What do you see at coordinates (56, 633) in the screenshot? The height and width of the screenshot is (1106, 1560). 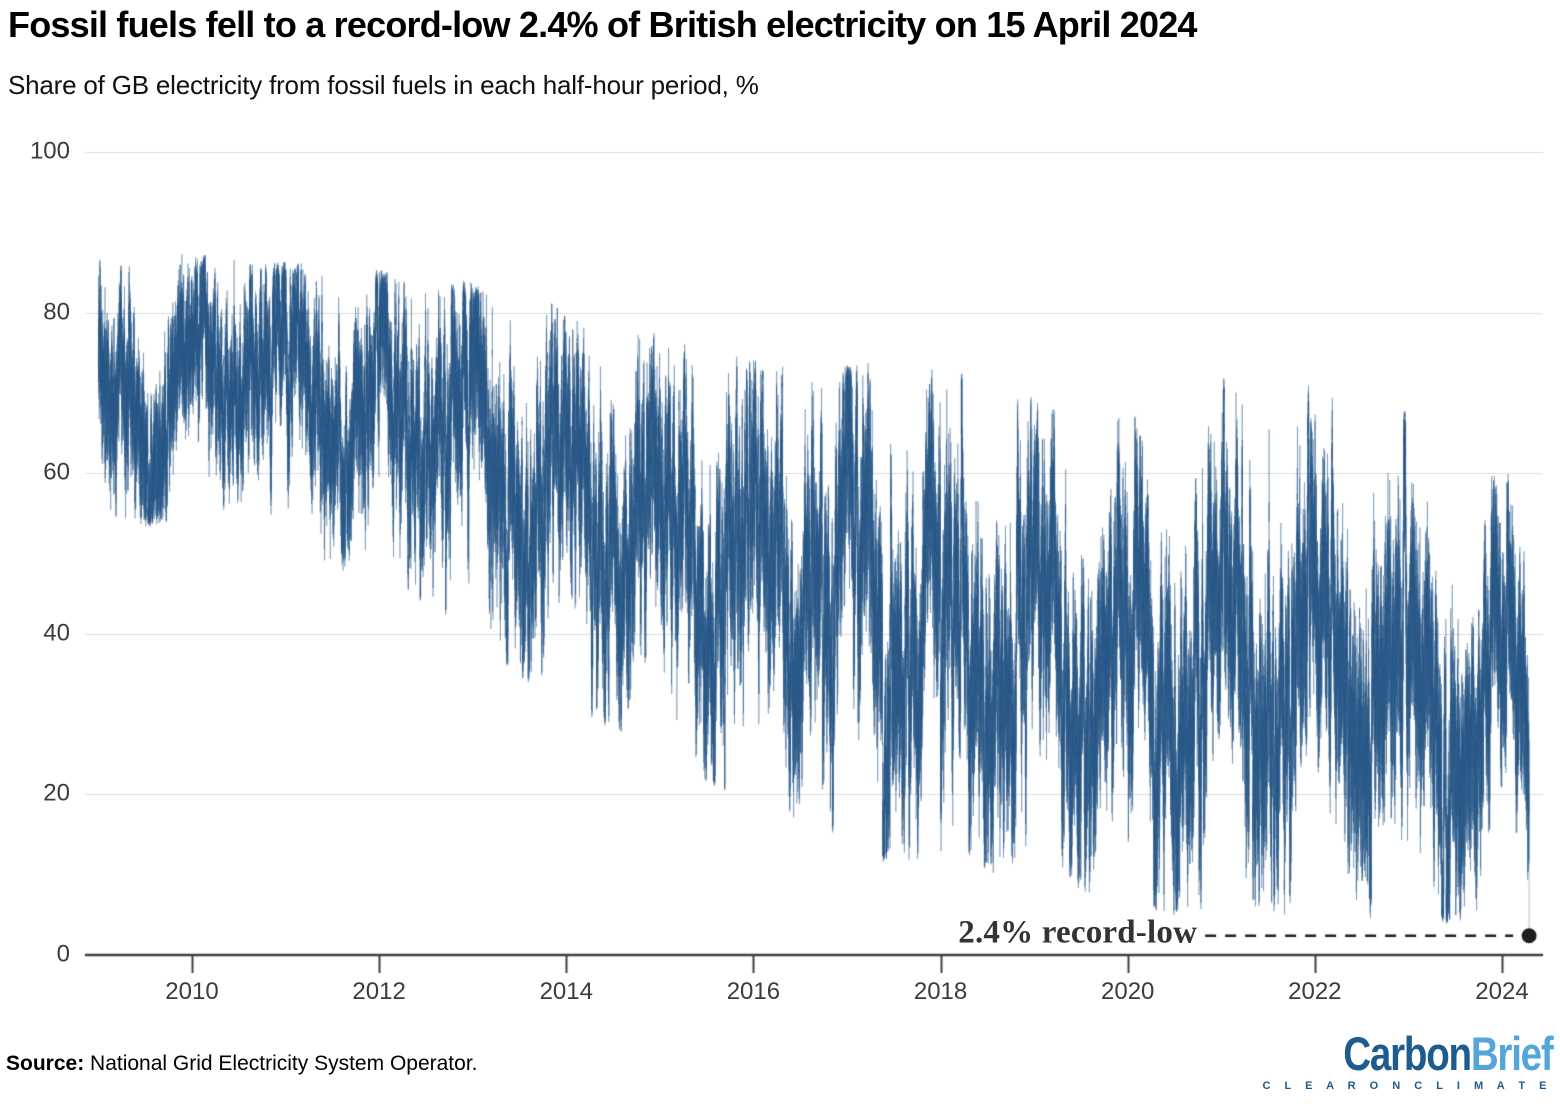 I see `y-tick-label: 40` at bounding box center [56, 633].